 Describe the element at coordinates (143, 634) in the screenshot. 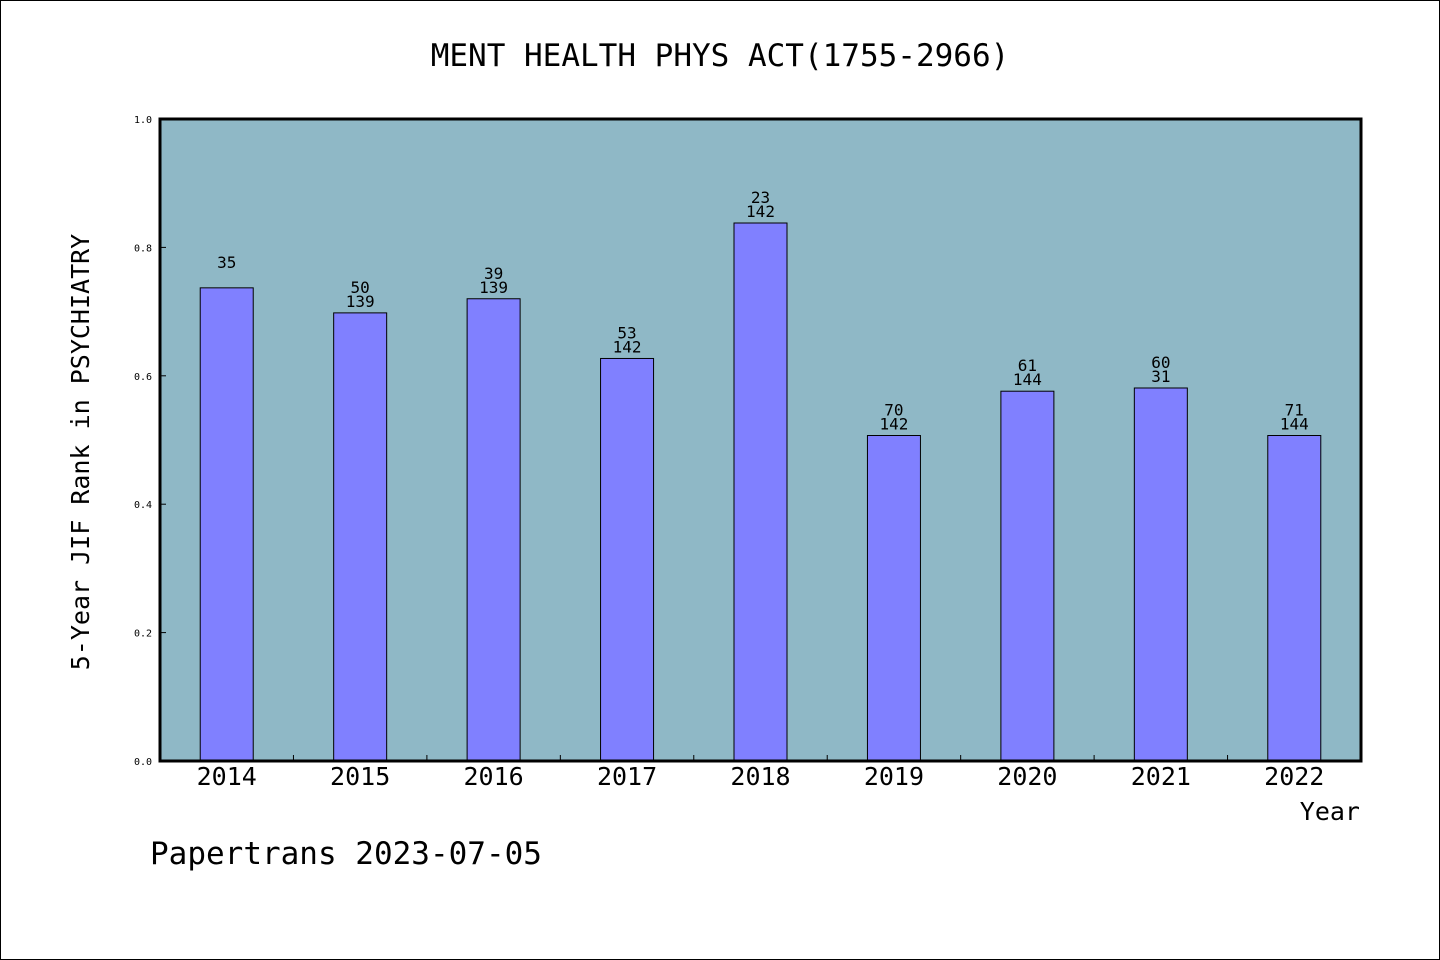

I see `y-tick-label: 0.2` at that location.